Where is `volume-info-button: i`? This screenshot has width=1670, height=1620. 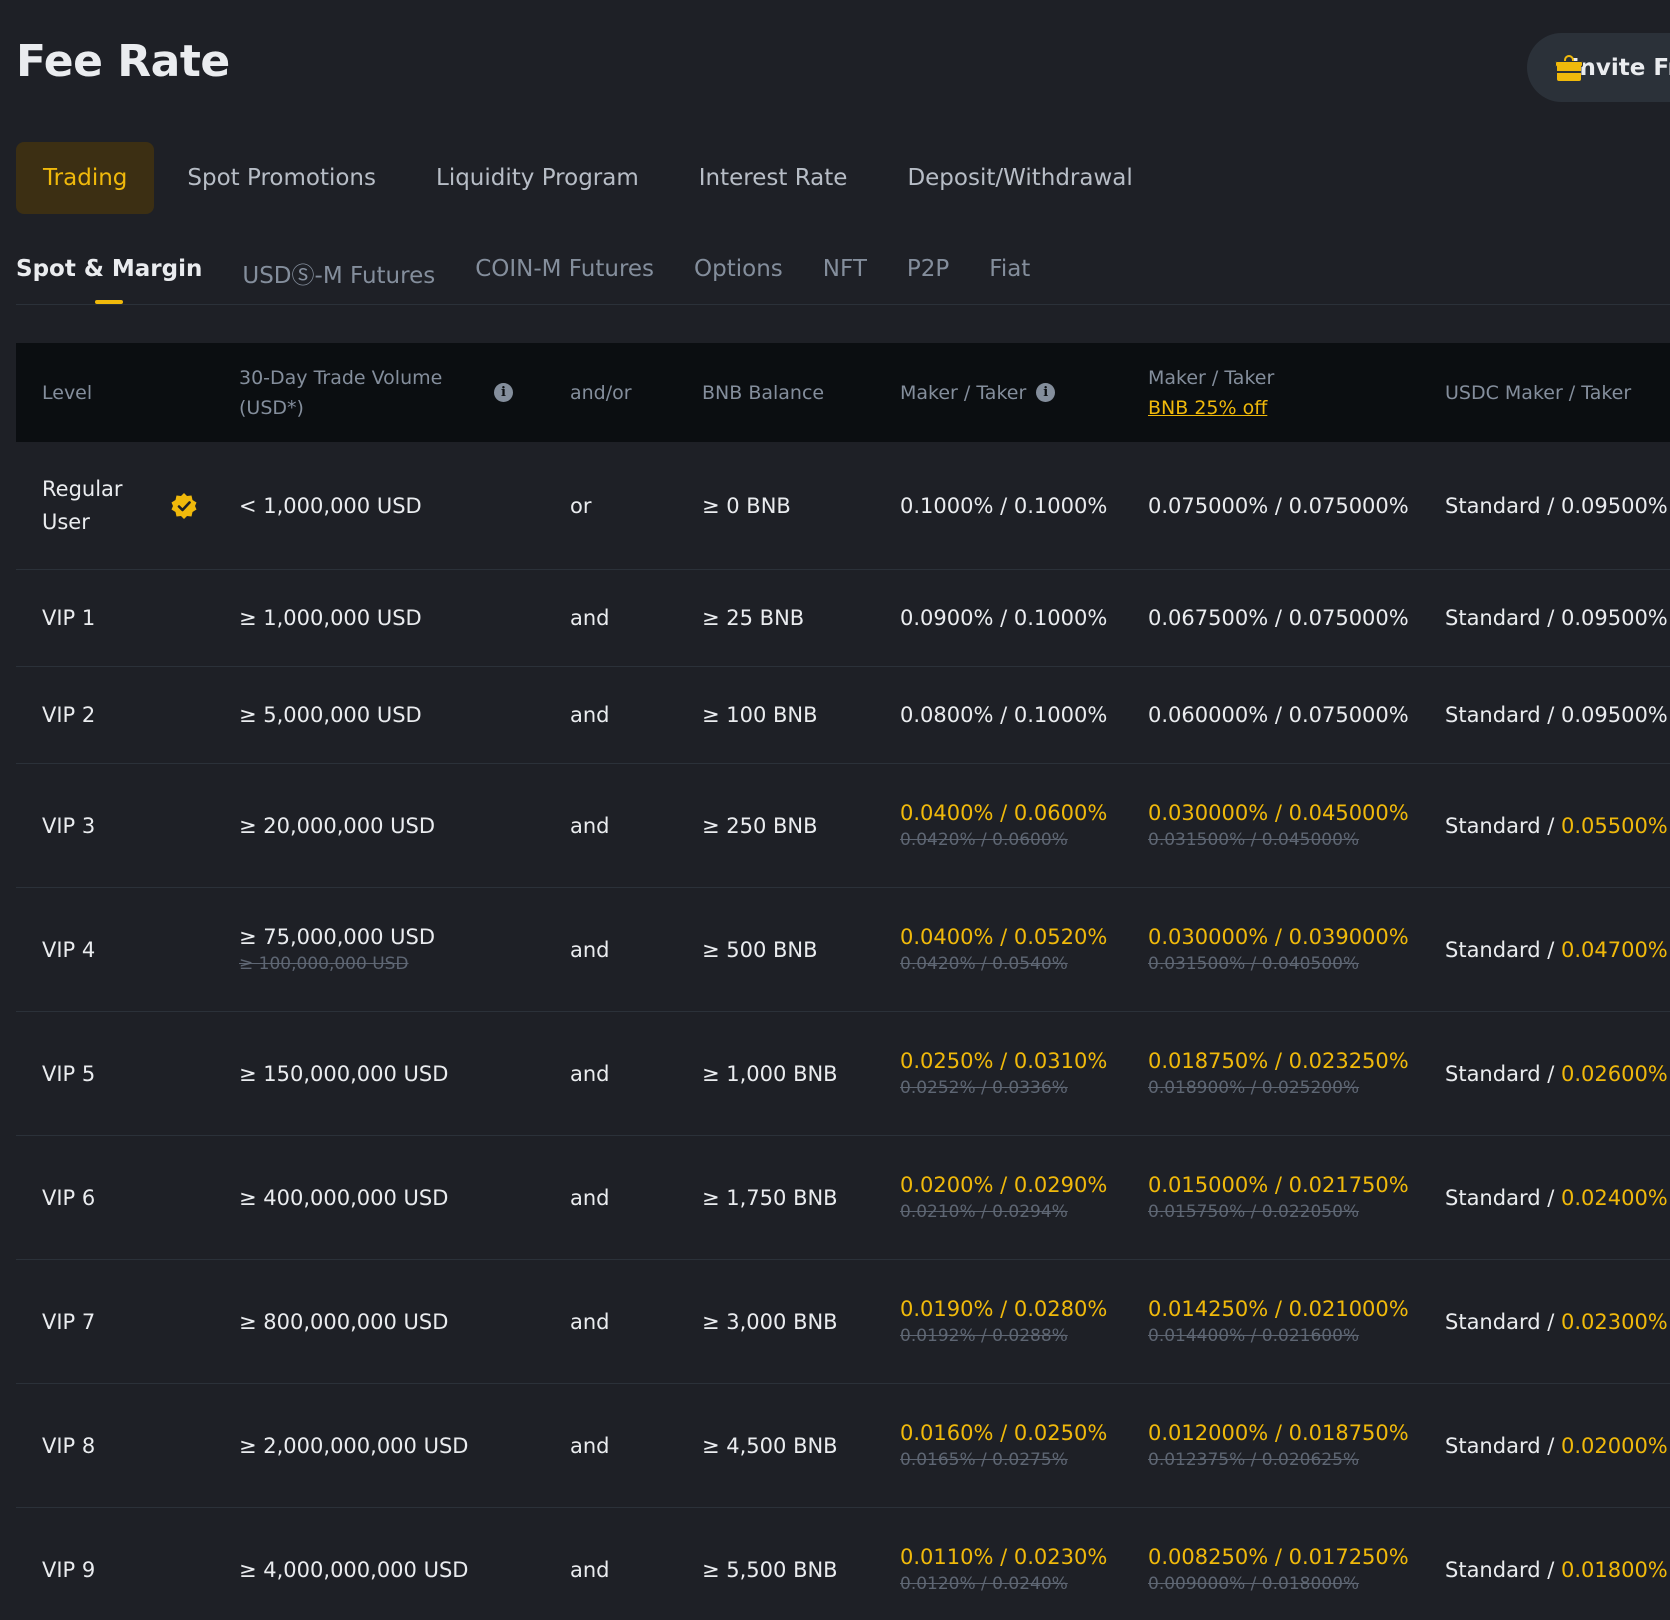 volume-info-button: i is located at coordinates (503, 392).